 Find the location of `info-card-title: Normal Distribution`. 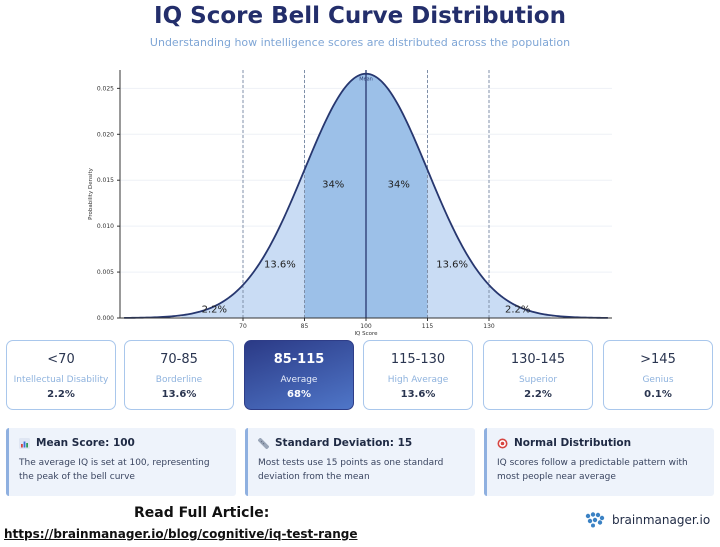

info-card-title: Normal Distribution is located at coordinates (573, 443).